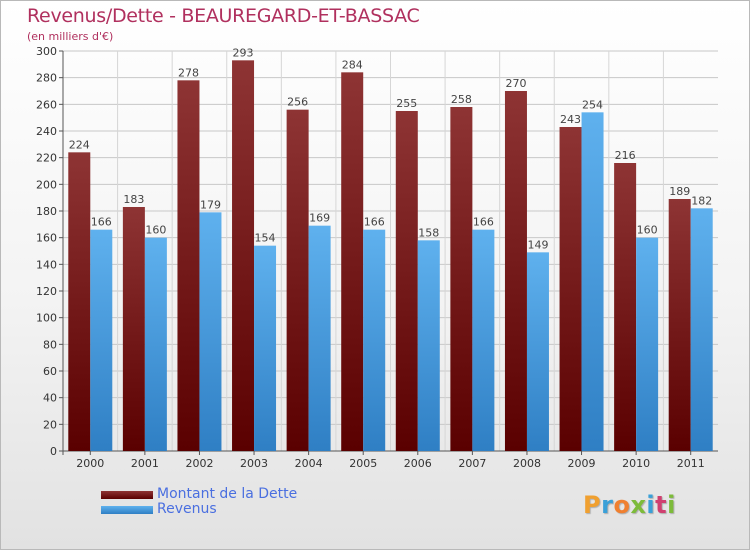  What do you see at coordinates (461, 99) in the screenshot?
I see `data-label: 258` at bounding box center [461, 99].